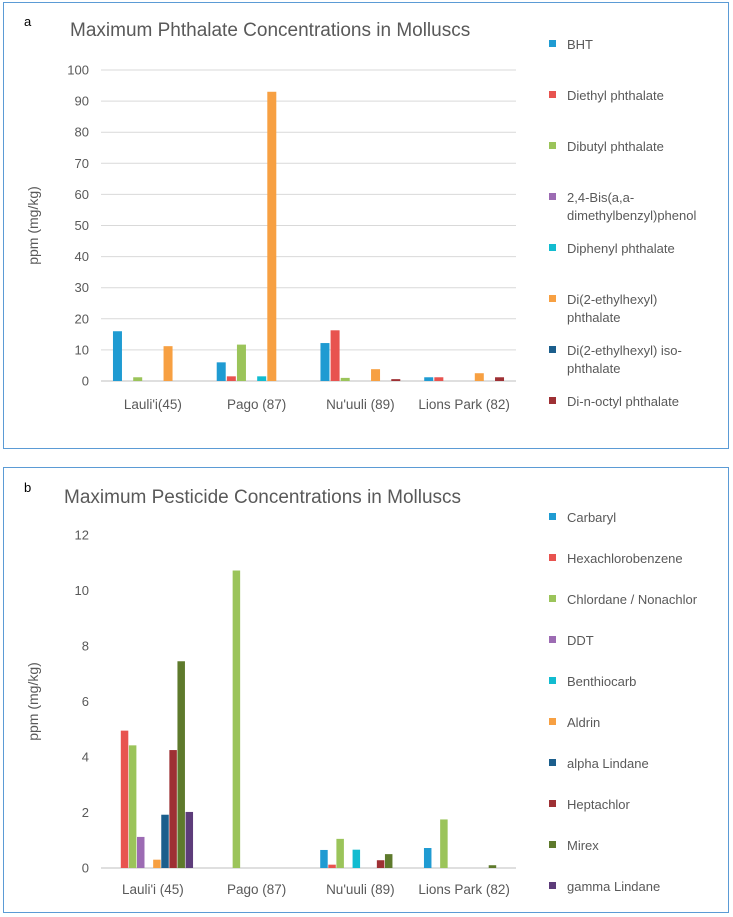  What do you see at coordinates (82, 225) in the screenshot?
I see `y-tick-label-a-5: 50` at bounding box center [82, 225].